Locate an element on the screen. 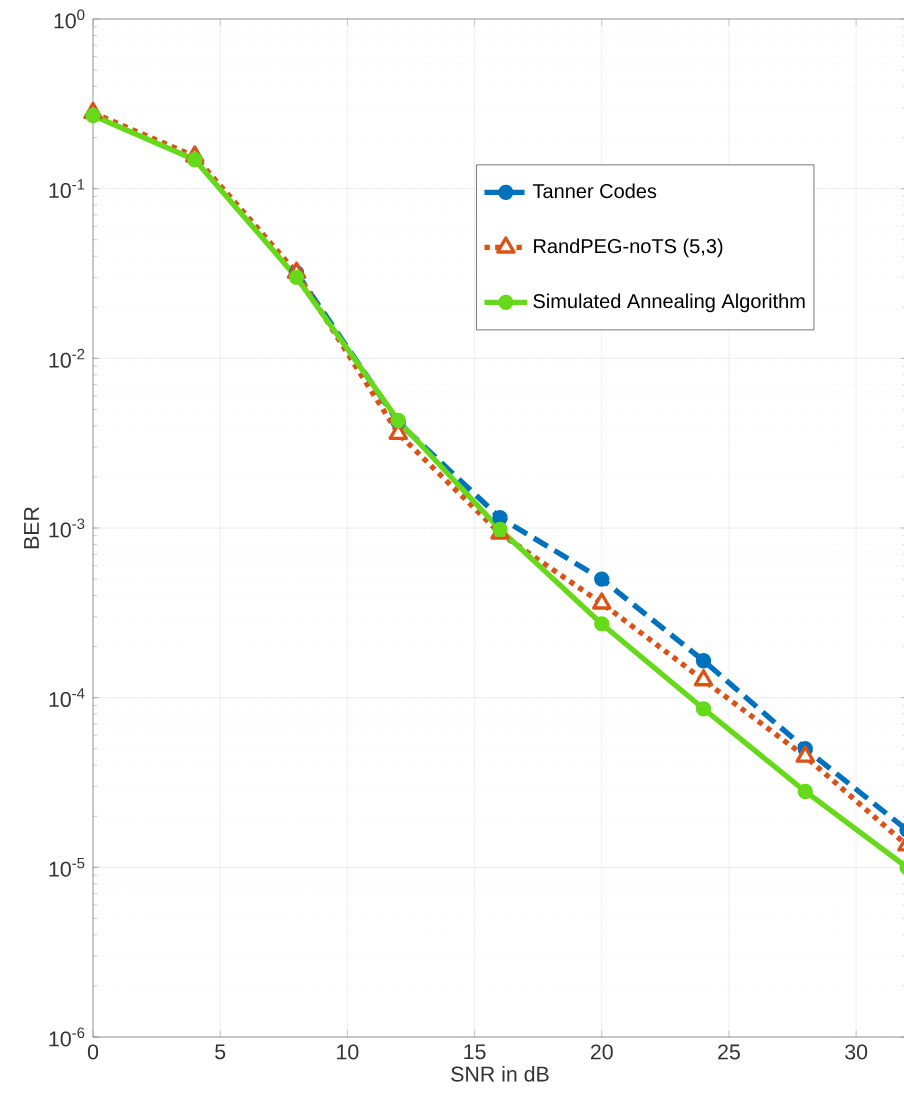 This screenshot has height=1109, width=904. x-tick-label: 15 is located at coordinates (475, 1052).